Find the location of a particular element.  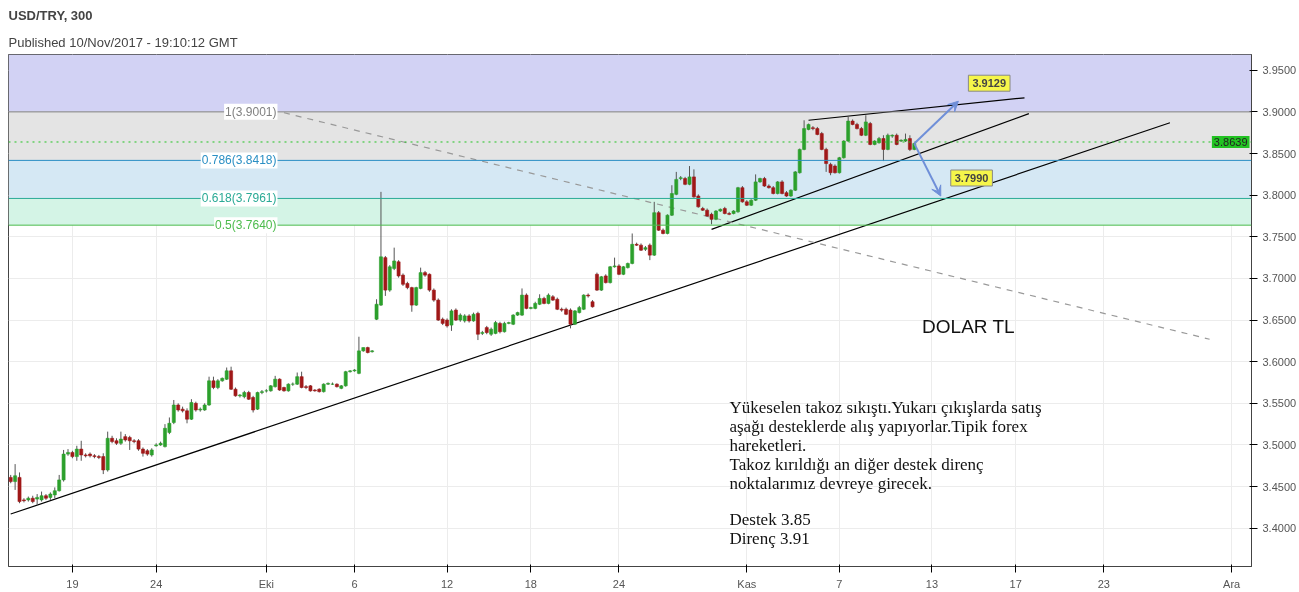

chart-subtitle: Published 10/Nov/2017 - 19:10:12 GMT is located at coordinates (123, 42).